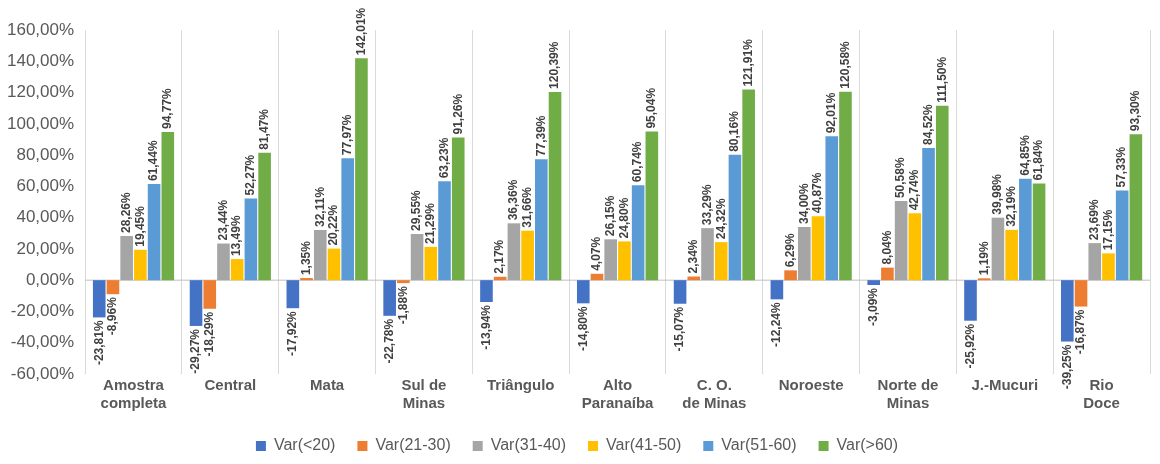 The height and width of the screenshot is (464, 1160). Describe the element at coordinates (776, 325) in the screenshot. I see `data-label: -12,24%` at that location.